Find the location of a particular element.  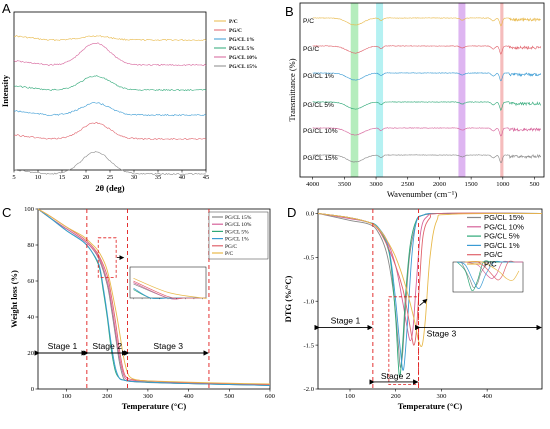

d-legend-label-pg-cl-10: PG/CL 10% is located at coordinates (504, 226).